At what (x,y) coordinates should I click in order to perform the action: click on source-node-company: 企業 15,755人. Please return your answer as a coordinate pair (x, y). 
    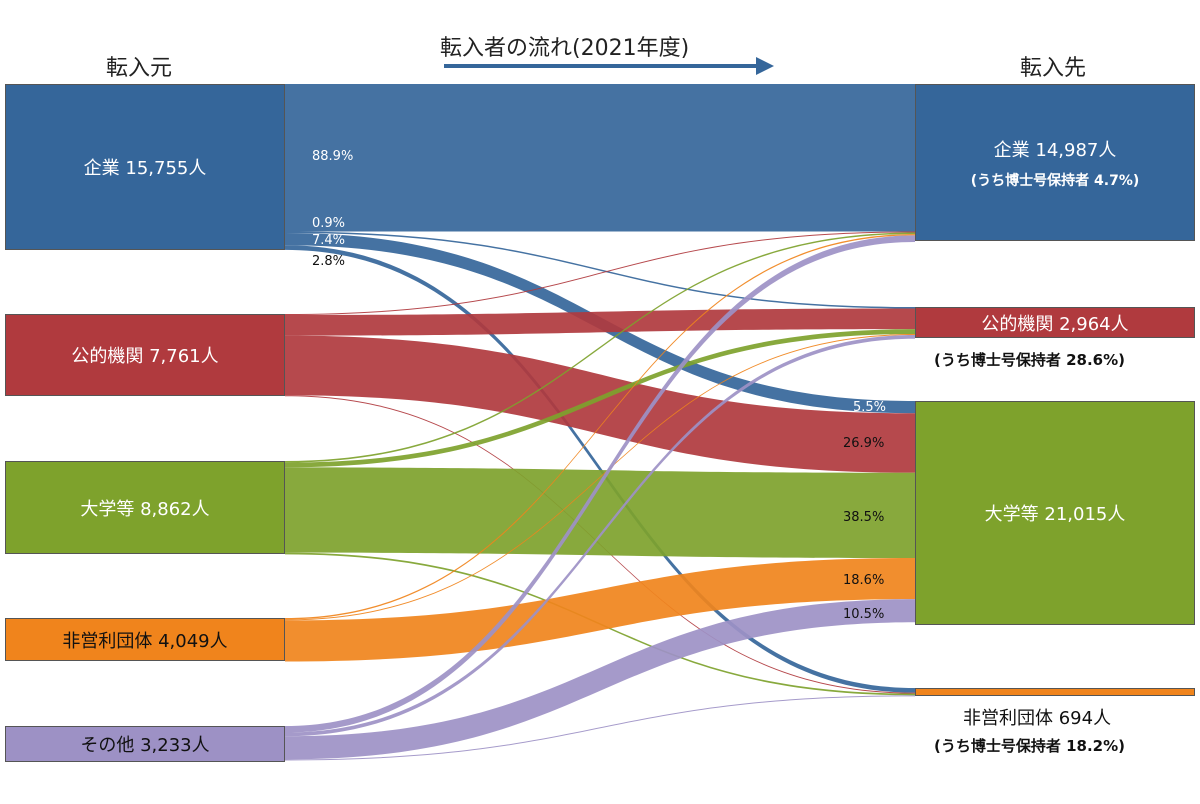
    Looking at the image, I should click on (145, 167).